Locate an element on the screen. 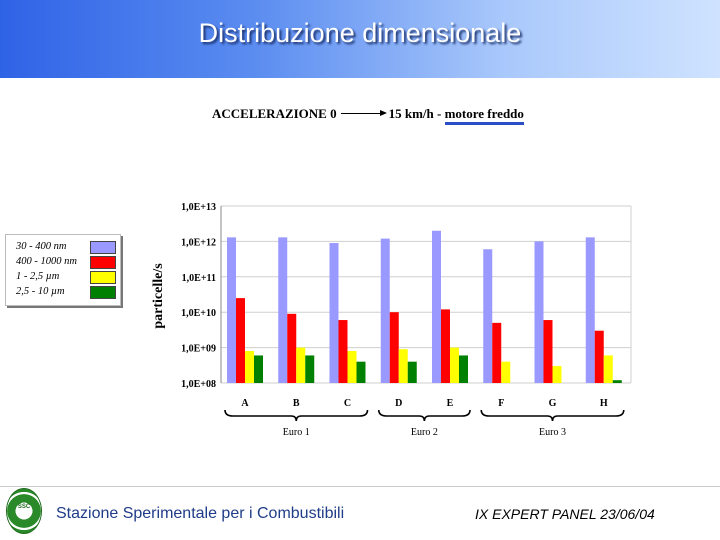 This screenshot has width=720, height=540. x-tick-label: H is located at coordinates (604, 403).